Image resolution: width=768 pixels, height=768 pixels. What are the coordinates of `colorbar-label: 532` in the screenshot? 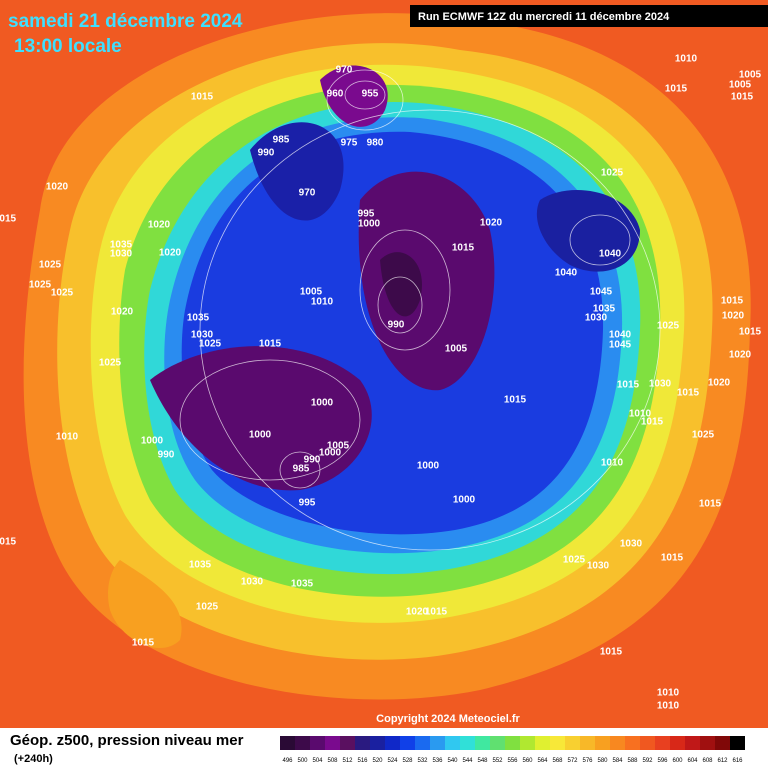 It's located at (422, 761).